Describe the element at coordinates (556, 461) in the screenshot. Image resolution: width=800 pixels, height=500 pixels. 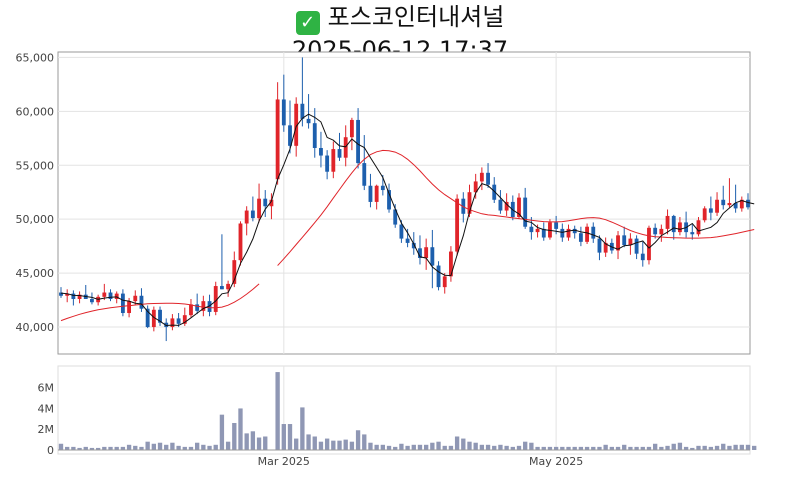
I see `x-tick-label: May 2025` at that location.